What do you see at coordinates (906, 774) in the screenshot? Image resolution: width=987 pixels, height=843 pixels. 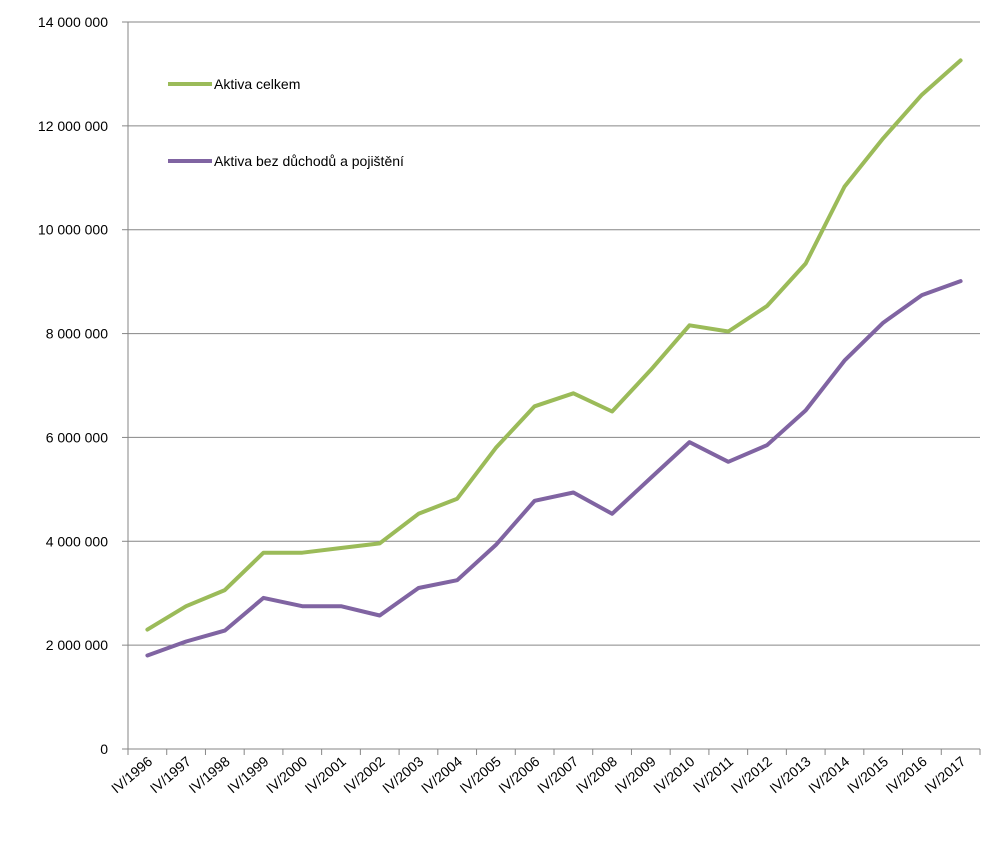 I see `x-tick-label: IV/2016` at bounding box center [906, 774].